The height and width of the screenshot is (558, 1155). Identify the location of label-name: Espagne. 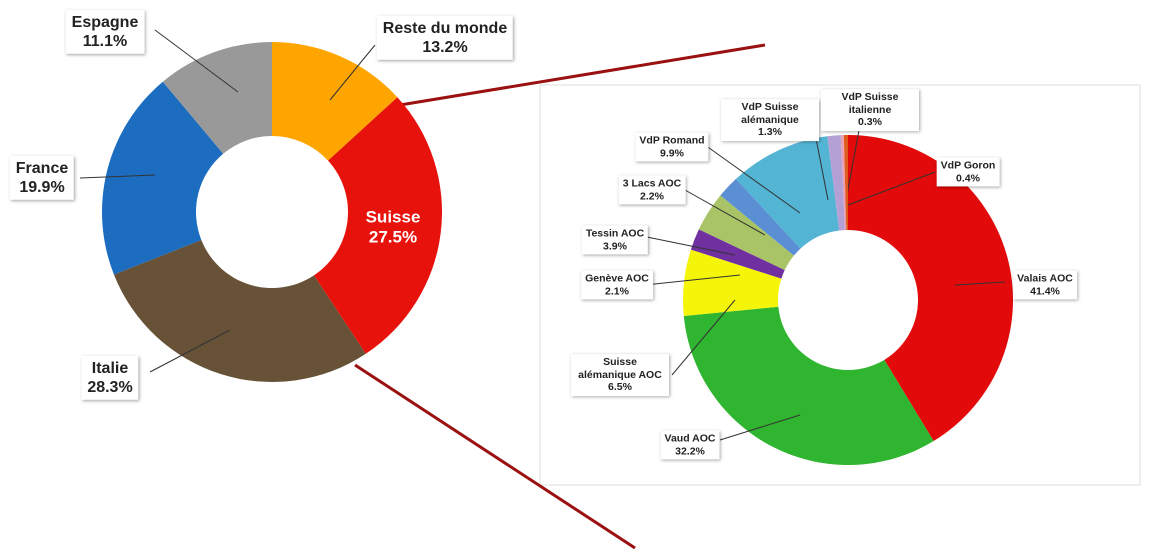
(105, 22).